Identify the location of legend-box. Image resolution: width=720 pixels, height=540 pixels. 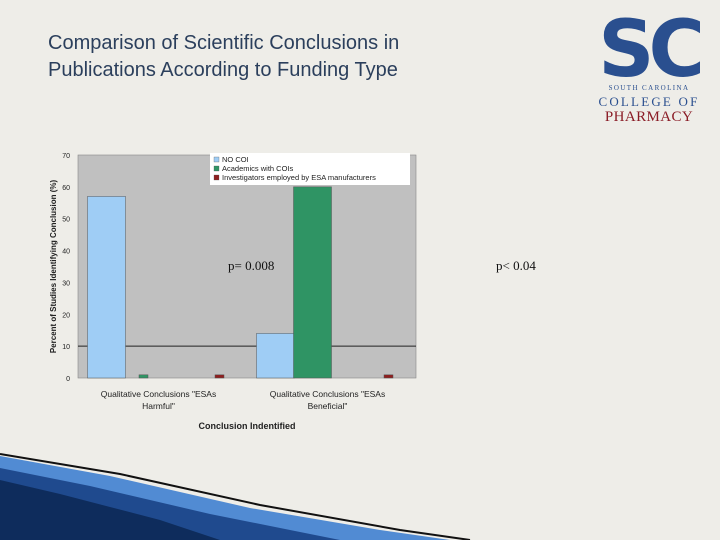
(310, 169).